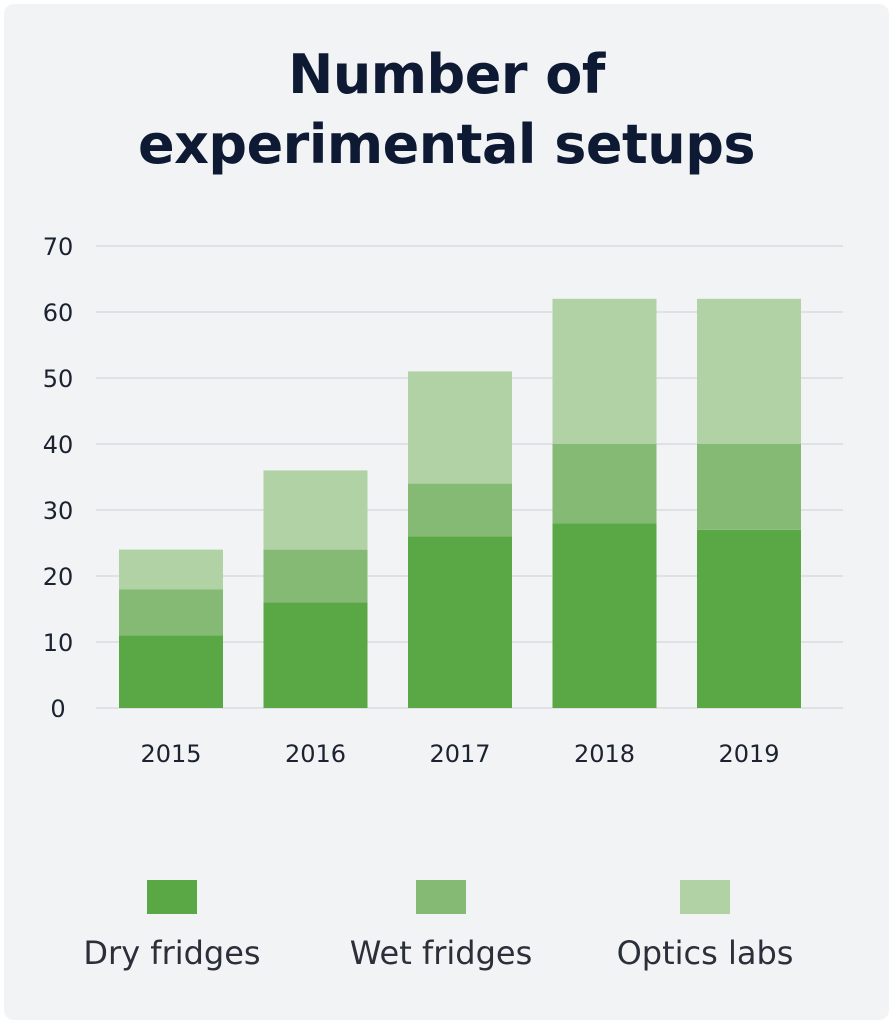 The image size is (893, 1024). What do you see at coordinates (171, 671) in the screenshot?
I see `bar-2015-dry-fridges` at bounding box center [171, 671].